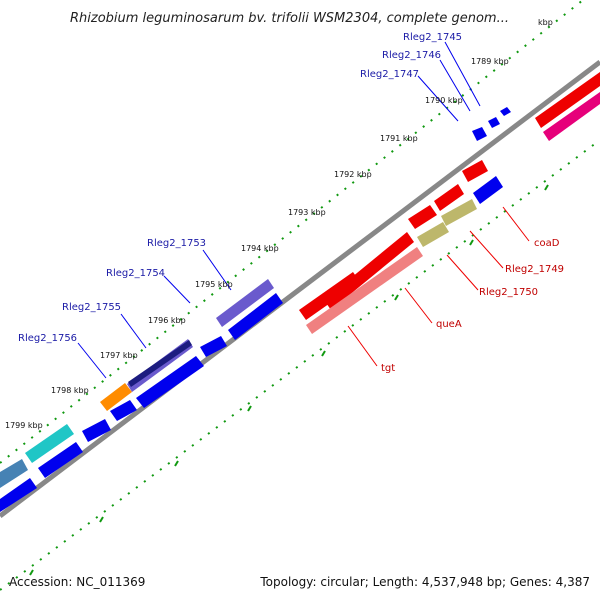  I want to click on gene-label-rleg2-1749: Rleg2_1749, so click(534, 269).